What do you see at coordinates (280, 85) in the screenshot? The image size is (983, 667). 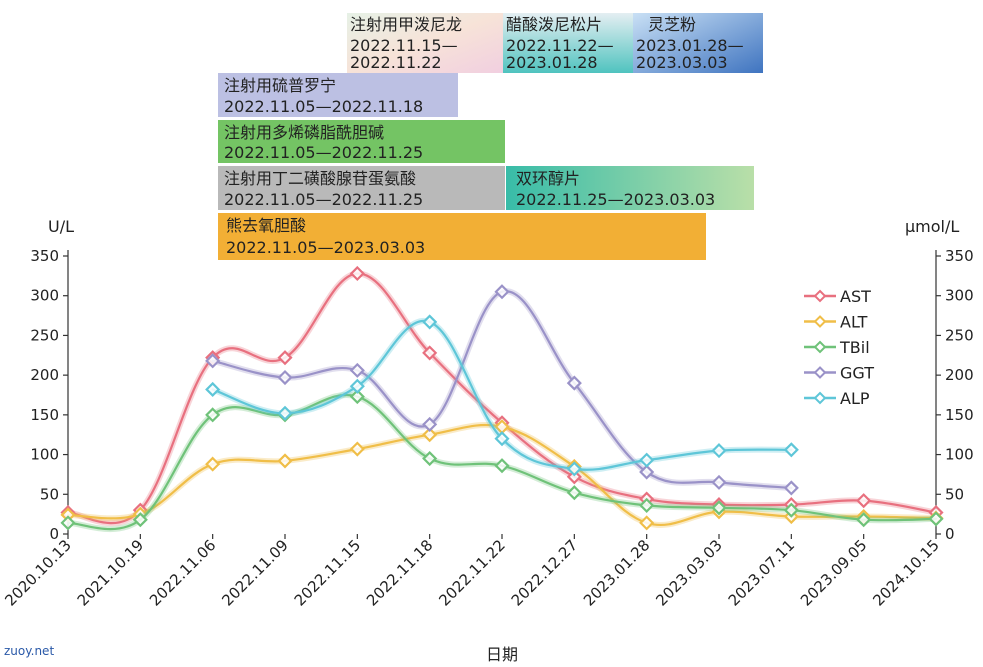 I see `med-name: 注射用硫普罗宁` at bounding box center [280, 85].